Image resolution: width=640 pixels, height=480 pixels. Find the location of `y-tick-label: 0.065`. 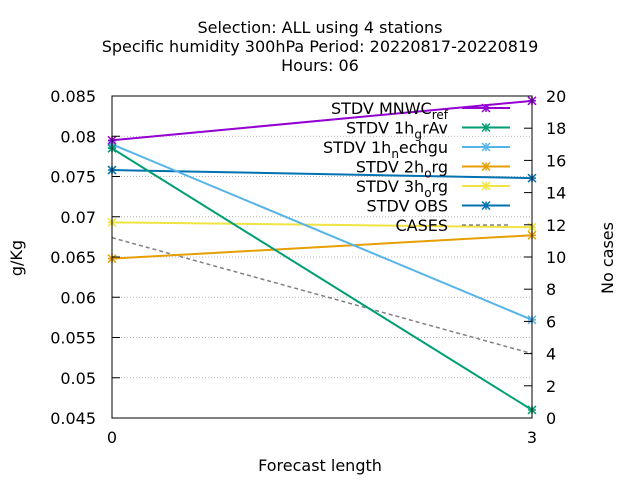

y-tick-label: 0.065 is located at coordinates (73, 257).